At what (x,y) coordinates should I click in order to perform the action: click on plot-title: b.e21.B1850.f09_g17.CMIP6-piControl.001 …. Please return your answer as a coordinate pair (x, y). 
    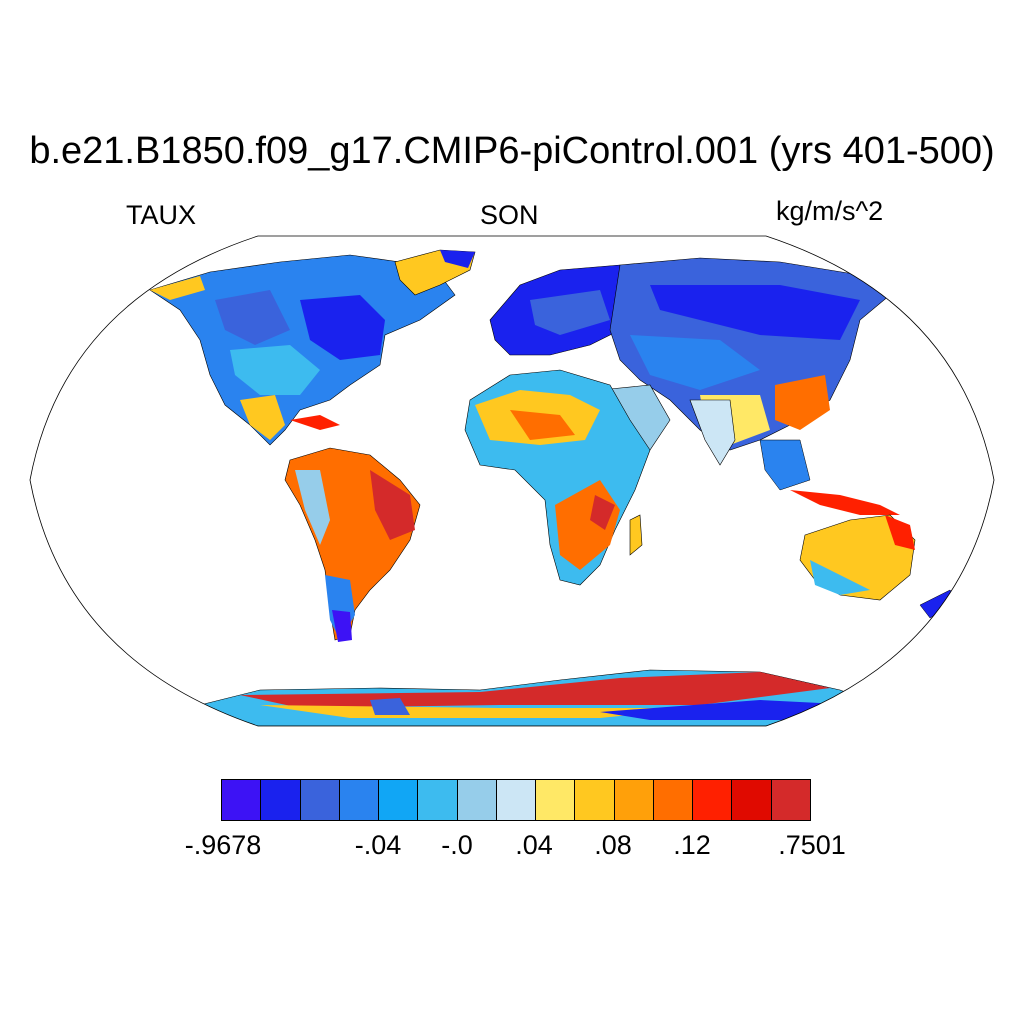
    Looking at the image, I should click on (512, 151).